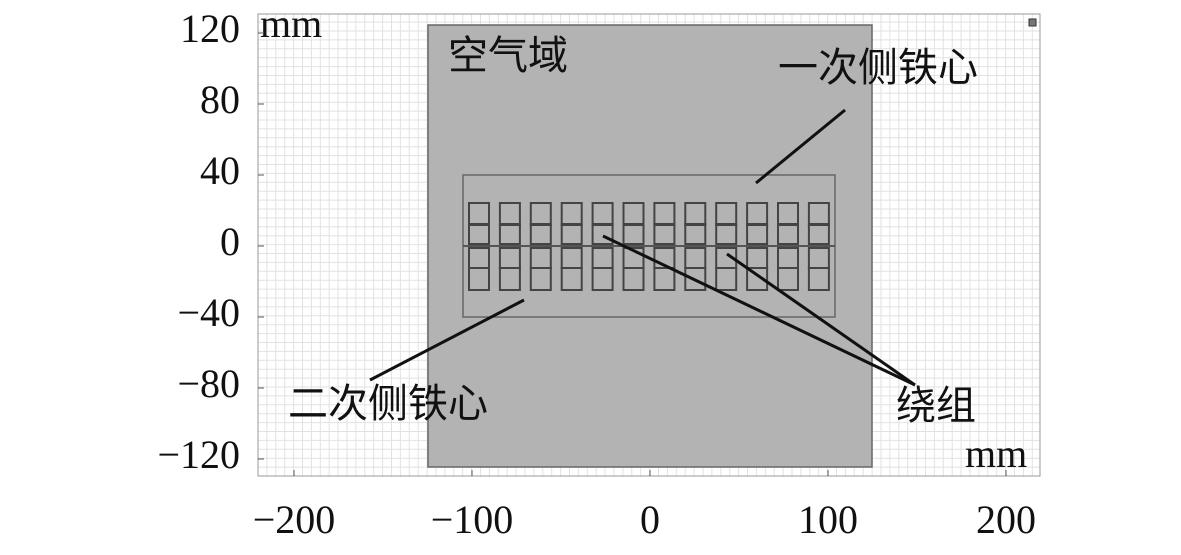 This screenshot has height=555, width=1181. Describe the element at coordinates (294, 519) in the screenshot. I see `x-tick-label: −200` at that location.